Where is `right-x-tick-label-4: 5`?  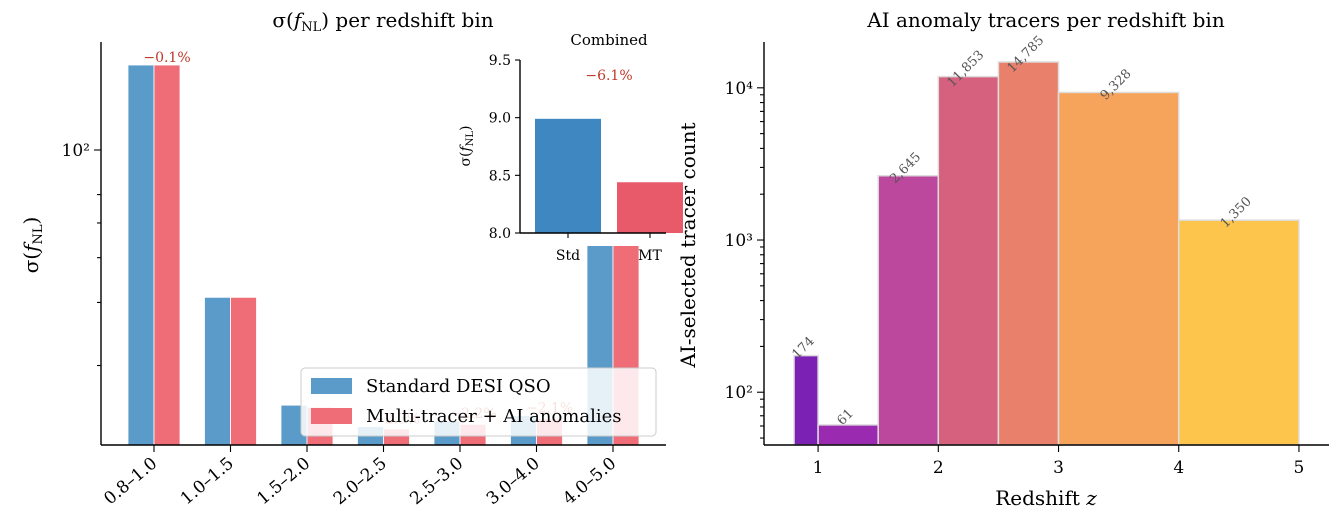 right-x-tick-label-4: 5 is located at coordinates (1299, 468).